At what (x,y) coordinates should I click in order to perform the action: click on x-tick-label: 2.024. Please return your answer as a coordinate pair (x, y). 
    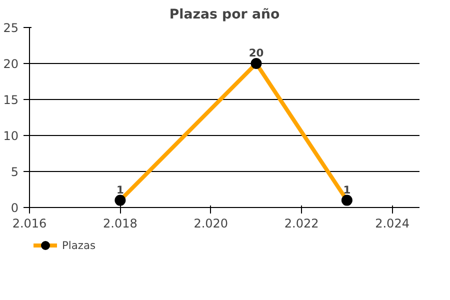
    Looking at the image, I should click on (392, 223).